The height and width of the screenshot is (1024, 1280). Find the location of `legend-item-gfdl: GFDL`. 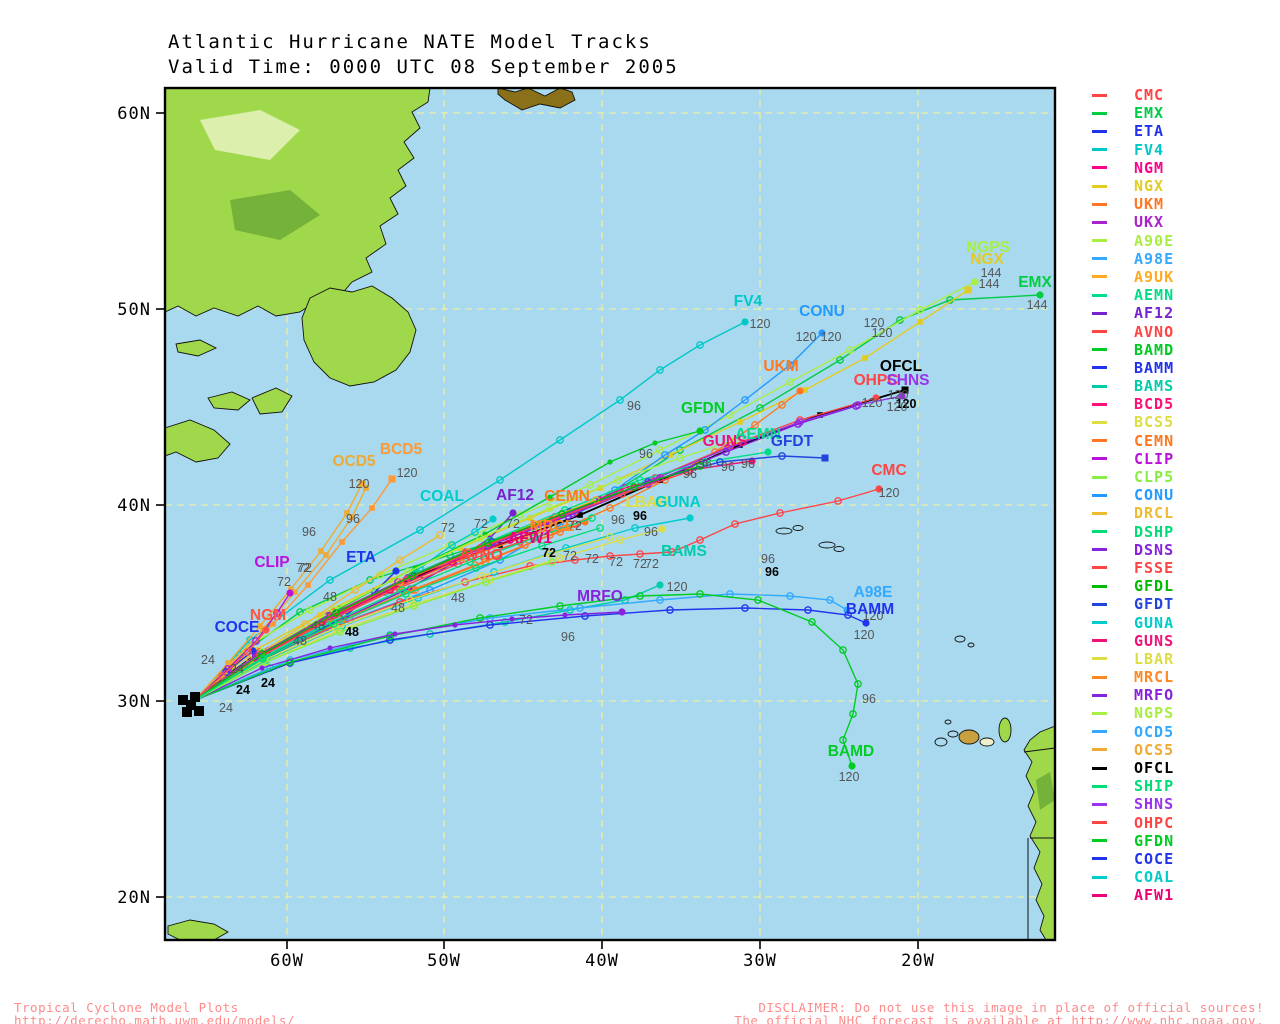

legend-item-gfdl: GFDL is located at coordinates (1182, 586).